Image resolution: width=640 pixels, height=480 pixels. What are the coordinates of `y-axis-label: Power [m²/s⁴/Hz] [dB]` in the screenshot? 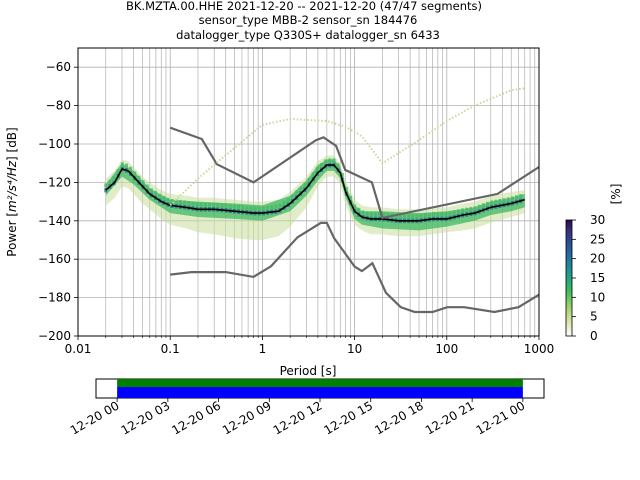 It's located at (12, 191).